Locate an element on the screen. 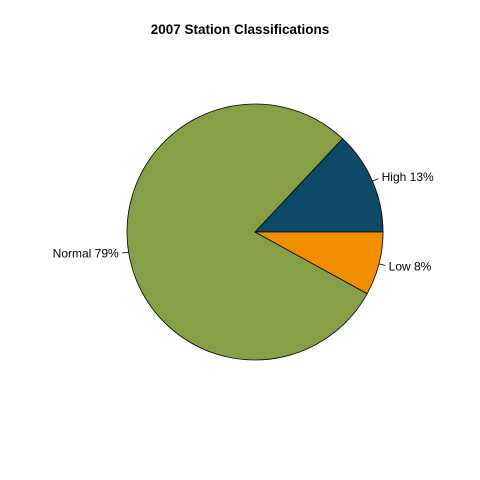 Image resolution: width=480 pixels, height=480 pixels. slice-label-normal-79: Normal 79% is located at coordinates (86, 254).